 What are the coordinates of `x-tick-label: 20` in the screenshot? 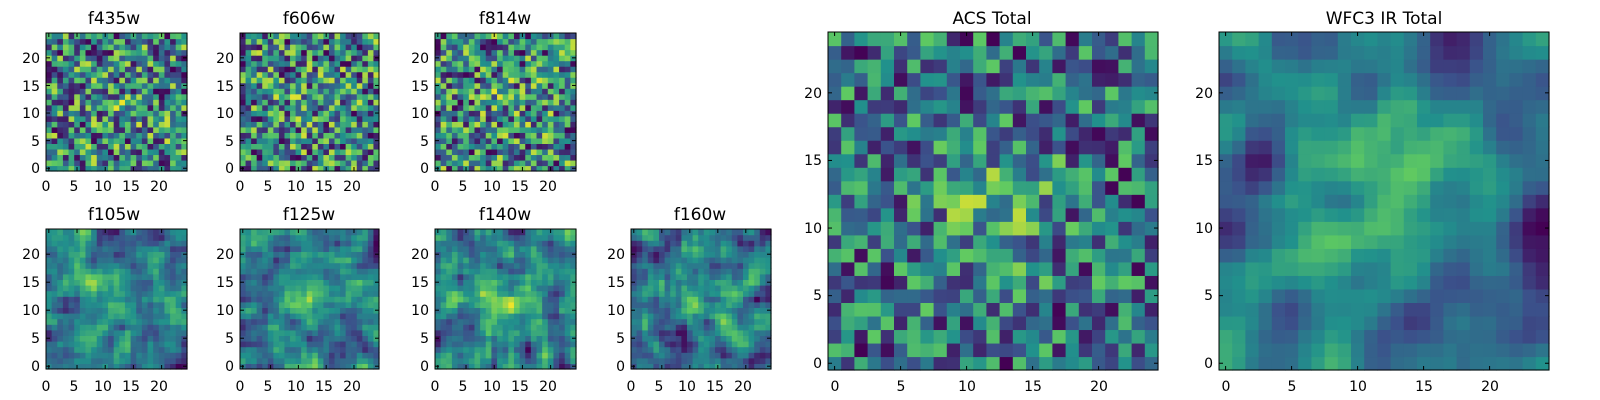 It's located at (159, 387).